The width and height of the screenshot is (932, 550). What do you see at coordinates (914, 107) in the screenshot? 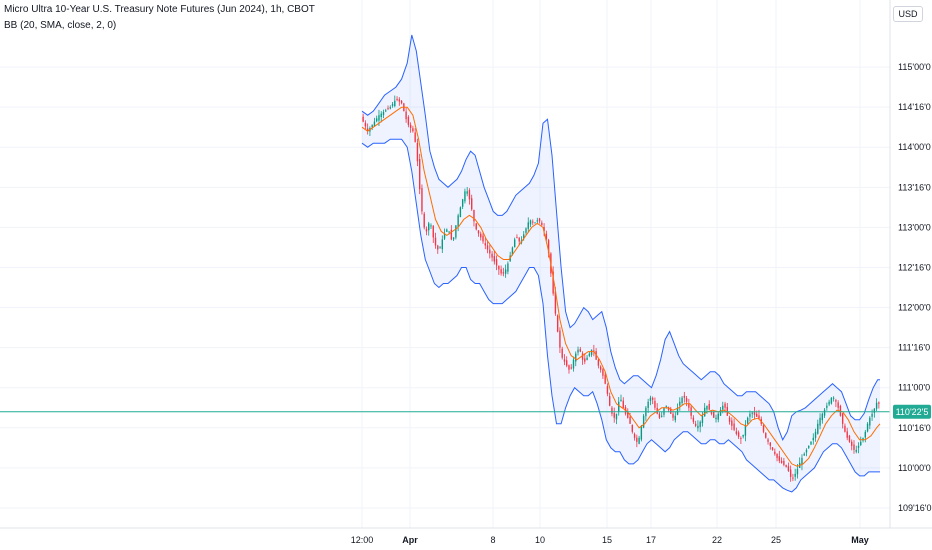
I see `price-tick-label: 114'16'0` at bounding box center [914, 107].